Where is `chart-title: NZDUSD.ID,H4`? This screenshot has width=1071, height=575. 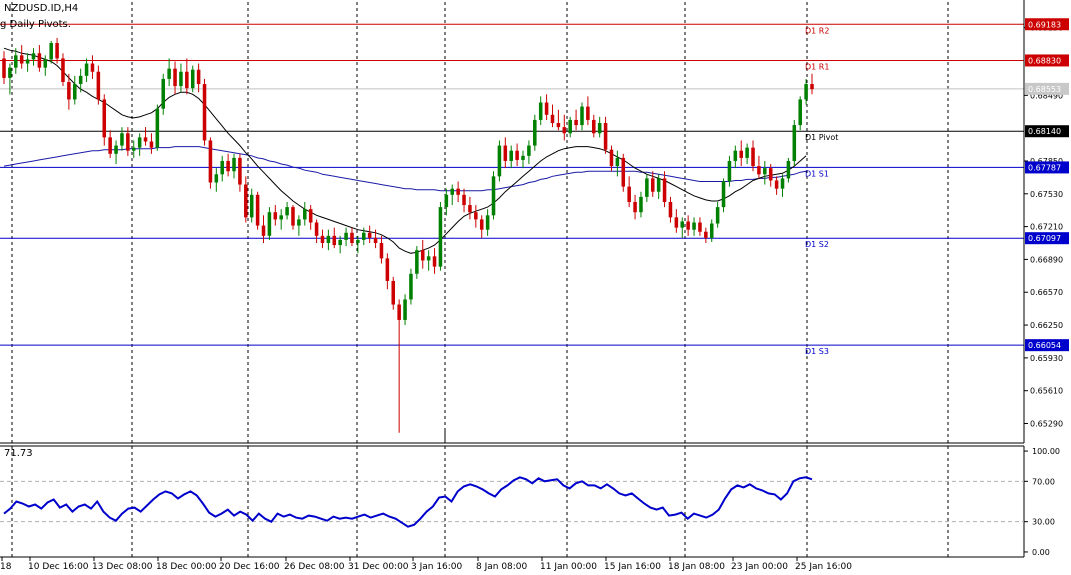 chart-title: NZDUSD.ID,H4 is located at coordinates (41, 8).